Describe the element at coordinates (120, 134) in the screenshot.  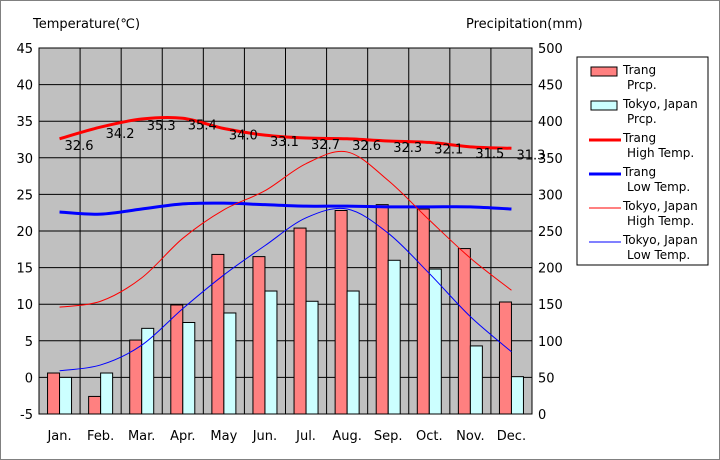
I see `data-label: 34.2` at that location.